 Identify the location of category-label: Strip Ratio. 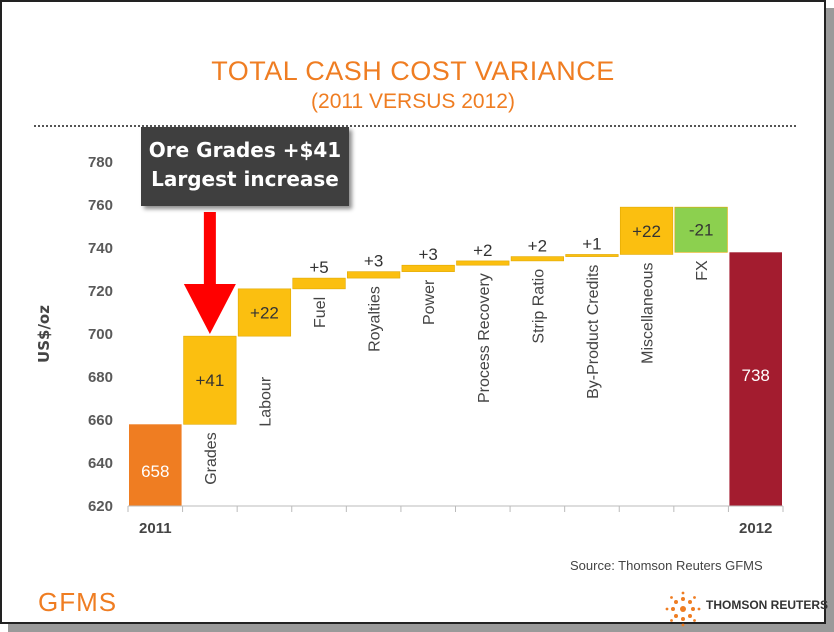
(538, 306).